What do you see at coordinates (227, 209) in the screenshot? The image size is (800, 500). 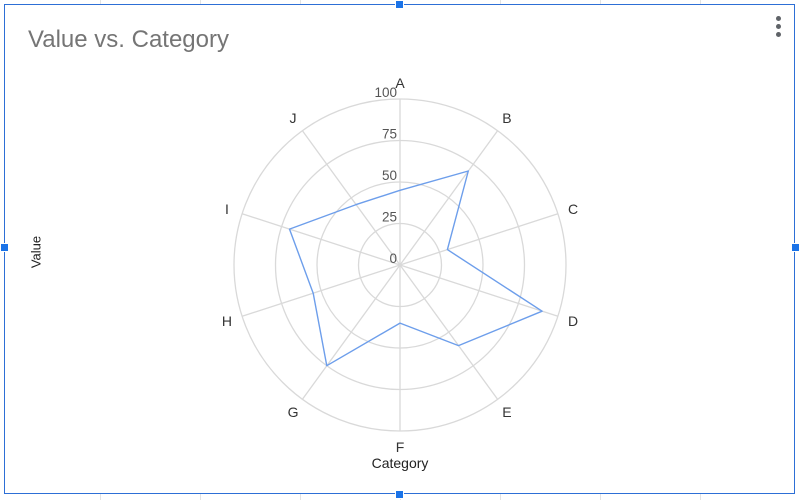 I see `category-label: I` at bounding box center [227, 209].